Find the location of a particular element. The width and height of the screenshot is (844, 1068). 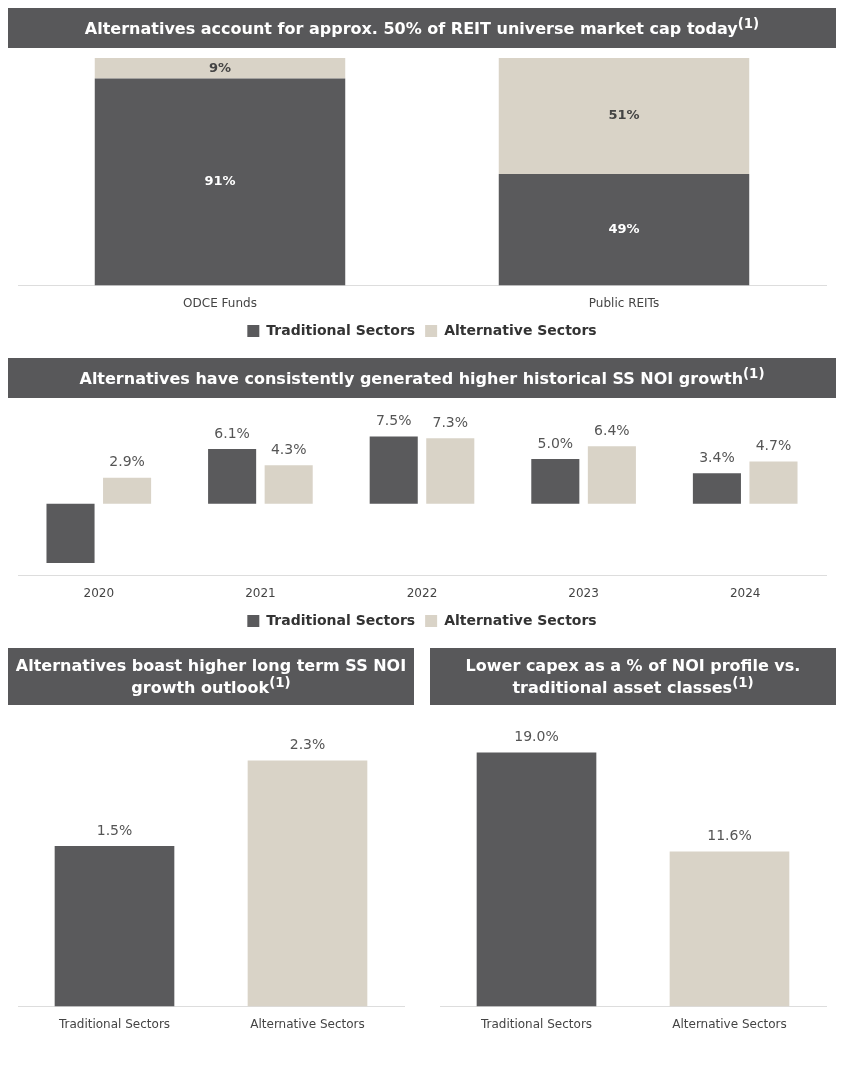

chart-title: Alternatives account for approx. 50% of REIT universe market cap today$^{(1)}$ is located at coordinates (422, 28).